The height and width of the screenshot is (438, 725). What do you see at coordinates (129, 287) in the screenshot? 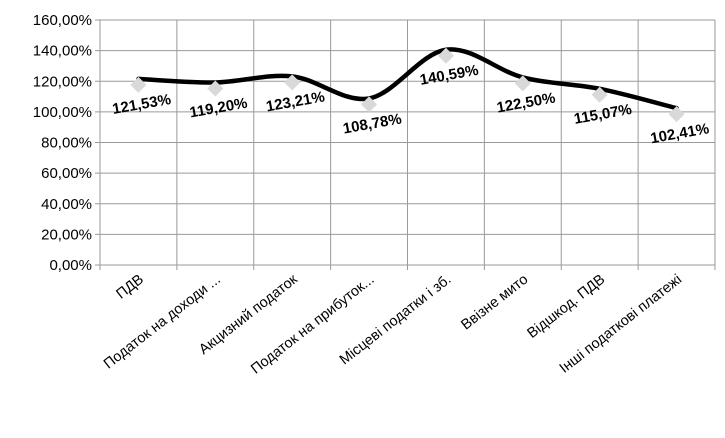
I see `x-tick-label: ПДВ` at bounding box center [129, 287].